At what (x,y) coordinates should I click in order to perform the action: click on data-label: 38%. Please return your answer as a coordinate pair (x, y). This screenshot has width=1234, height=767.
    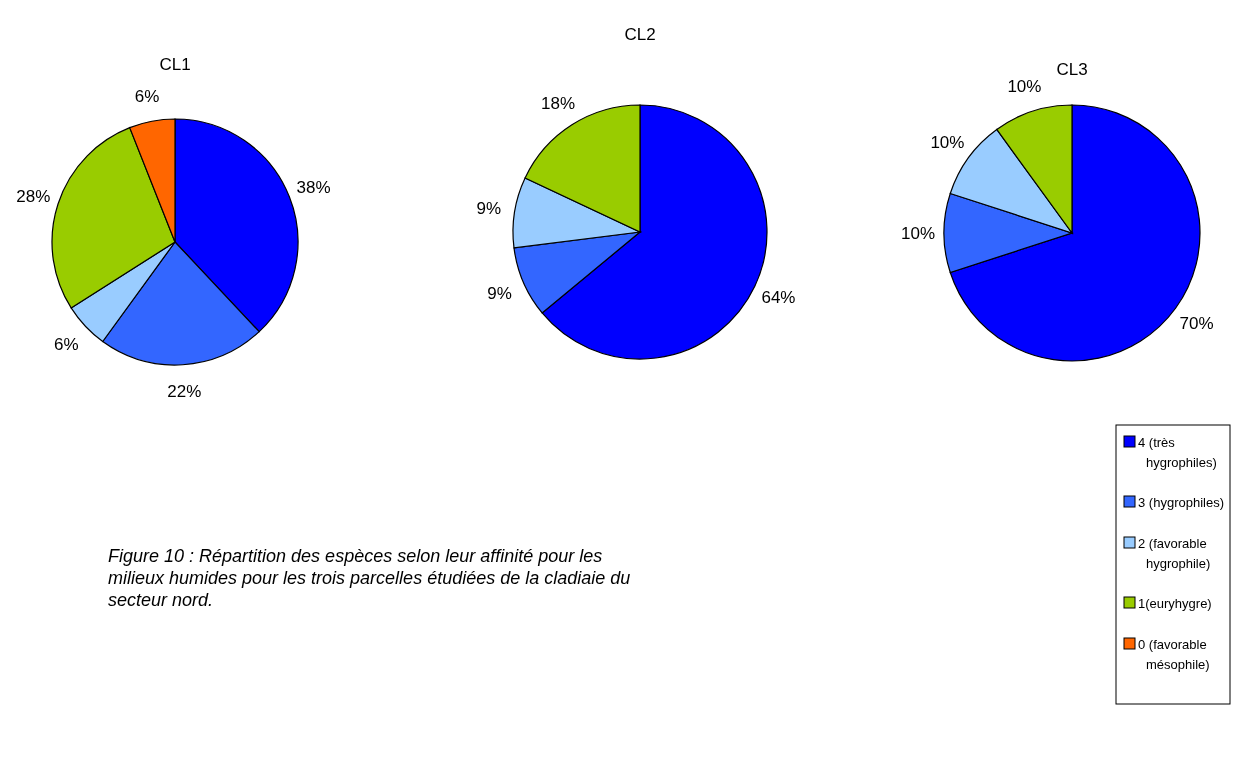
    Looking at the image, I should click on (313, 188).